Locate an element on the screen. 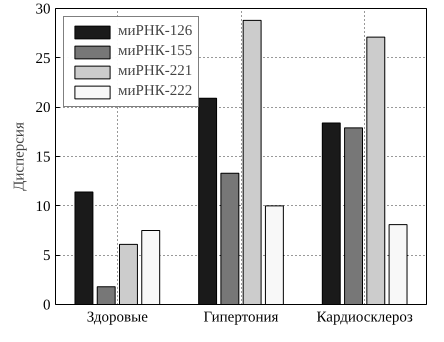 The width and height of the screenshot is (444, 342). legend-label: миРНК-126 is located at coordinates (155, 31).